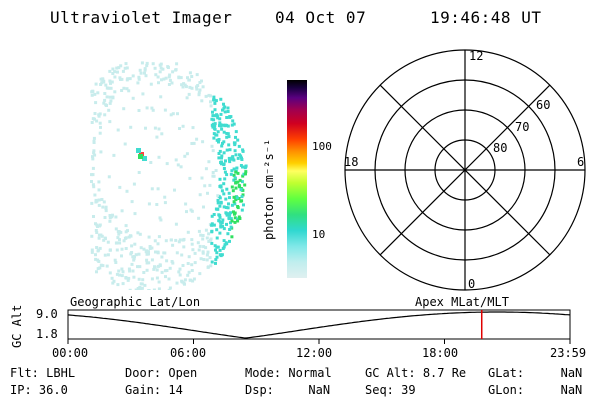  What do you see at coordinates (390, 373) in the screenshot?
I see `gcalt-label: GC Alt:` at bounding box center [390, 373].